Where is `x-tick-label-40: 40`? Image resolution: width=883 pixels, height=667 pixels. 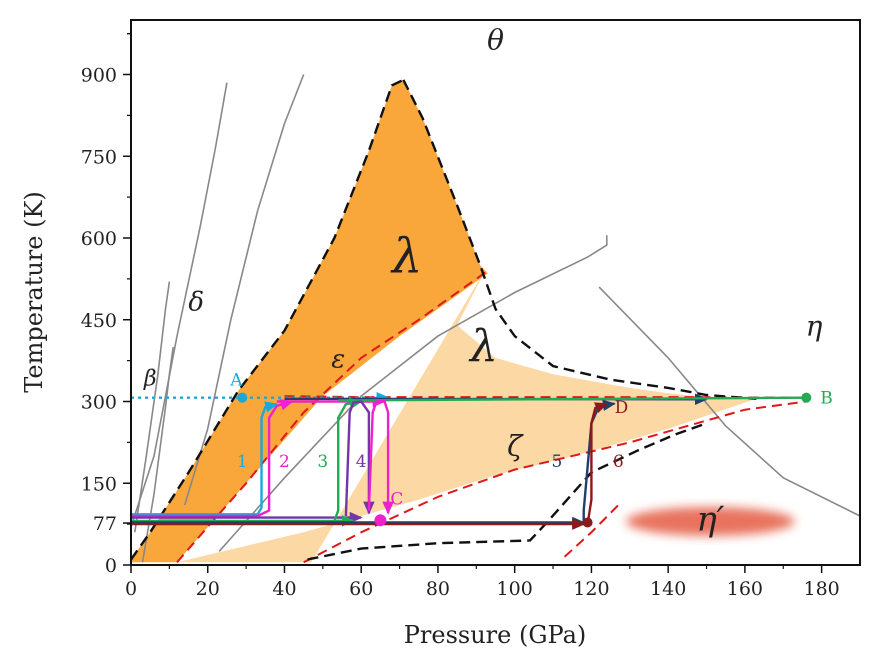 x-tick-label-40: 40 is located at coordinates (284, 589).